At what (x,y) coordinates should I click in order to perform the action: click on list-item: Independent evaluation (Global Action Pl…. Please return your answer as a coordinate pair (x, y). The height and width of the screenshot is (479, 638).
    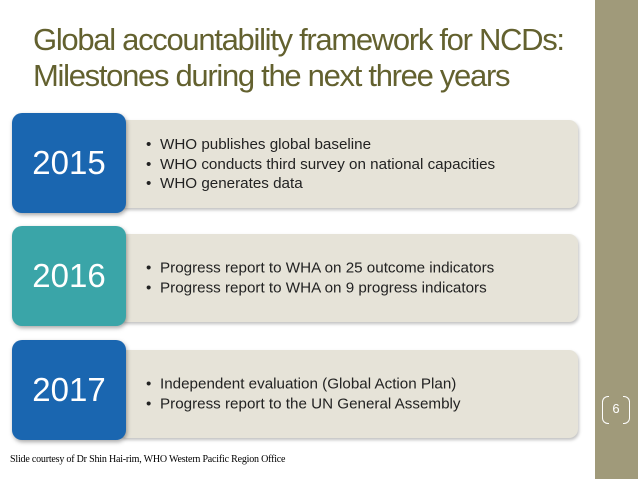
    Looking at the image, I should click on (303, 385).